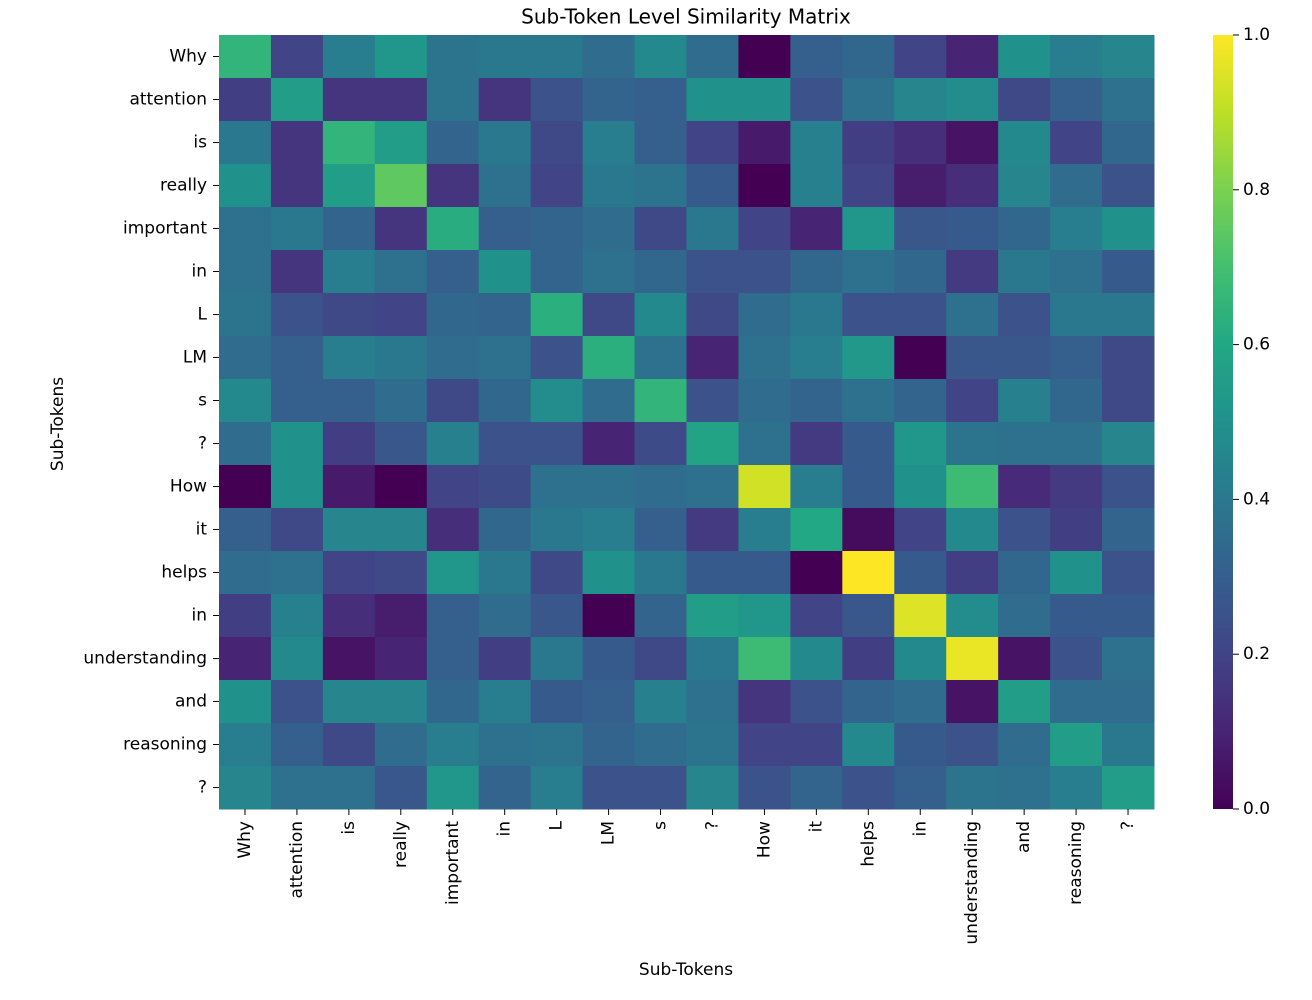 This screenshot has width=1312, height=1000. Describe the element at coordinates (557, 825) in the screenshot. I see `x-tick-label: L` at that location.